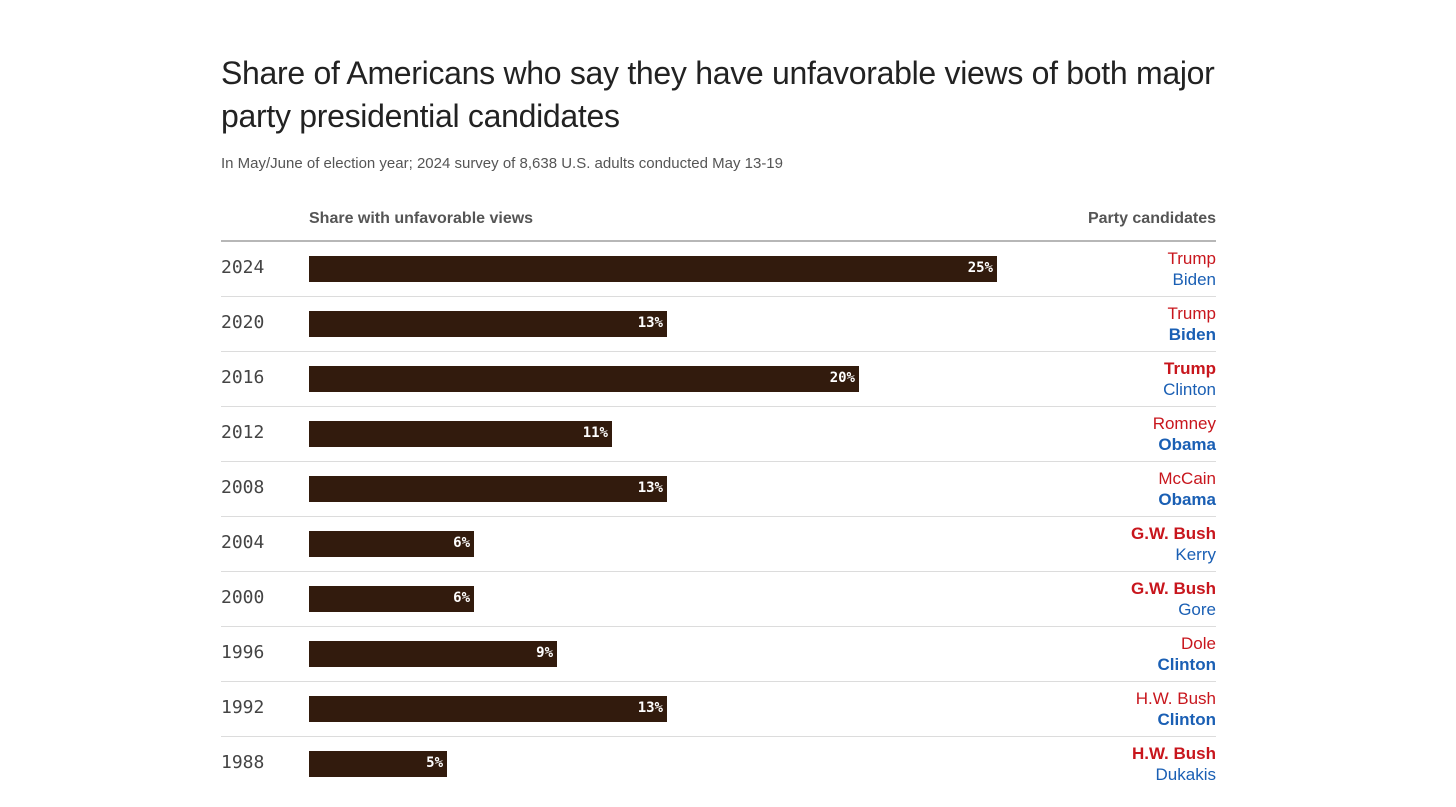  Describe the element at coordinates (718, 434) in the screenshot. I see `chart-row: 2012 11% Romney Obama` at that location.